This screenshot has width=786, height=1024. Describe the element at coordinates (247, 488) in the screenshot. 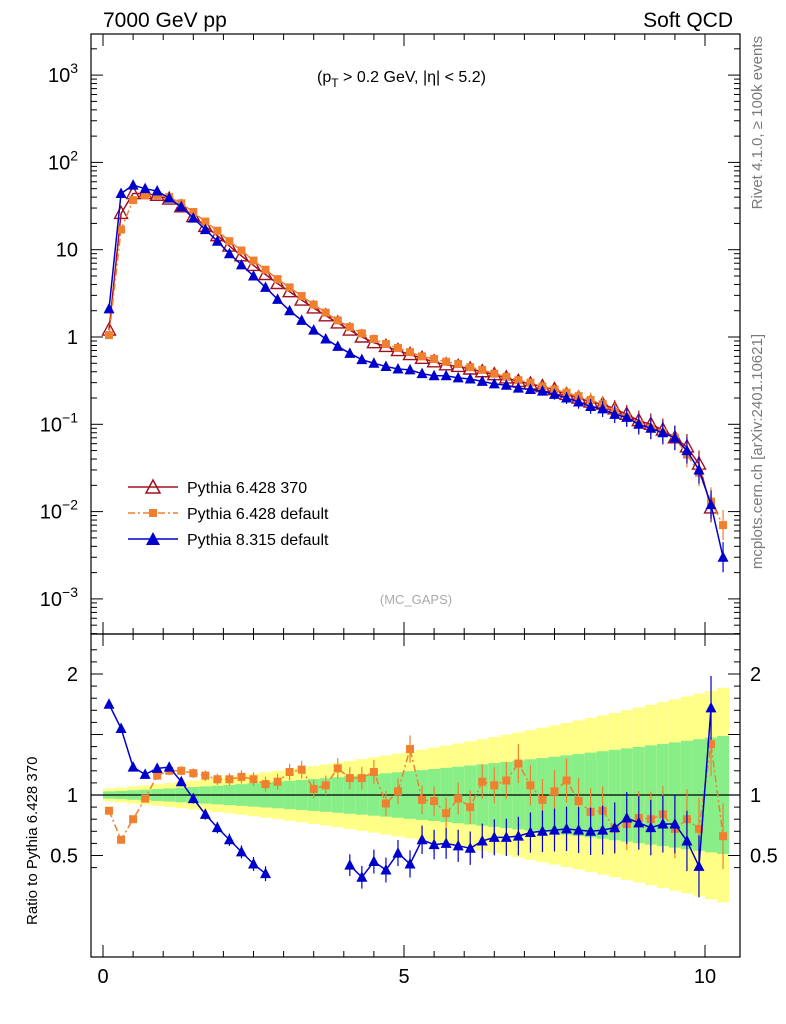

I see `legend-label-p6-370: Pythia 6.428 370` at that location.